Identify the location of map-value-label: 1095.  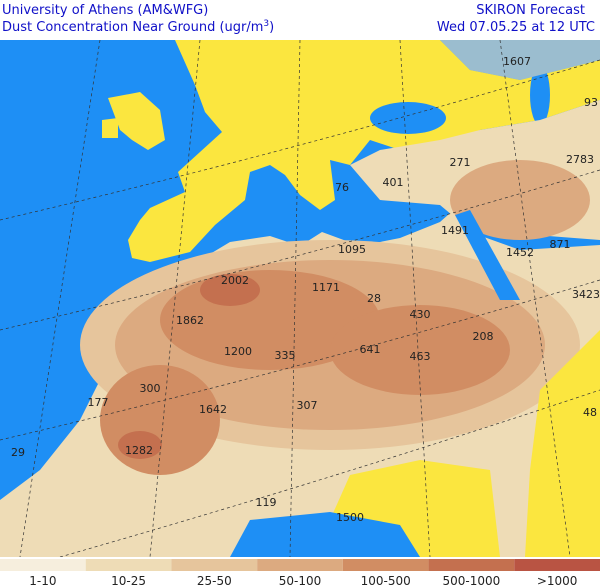
(352, 249).